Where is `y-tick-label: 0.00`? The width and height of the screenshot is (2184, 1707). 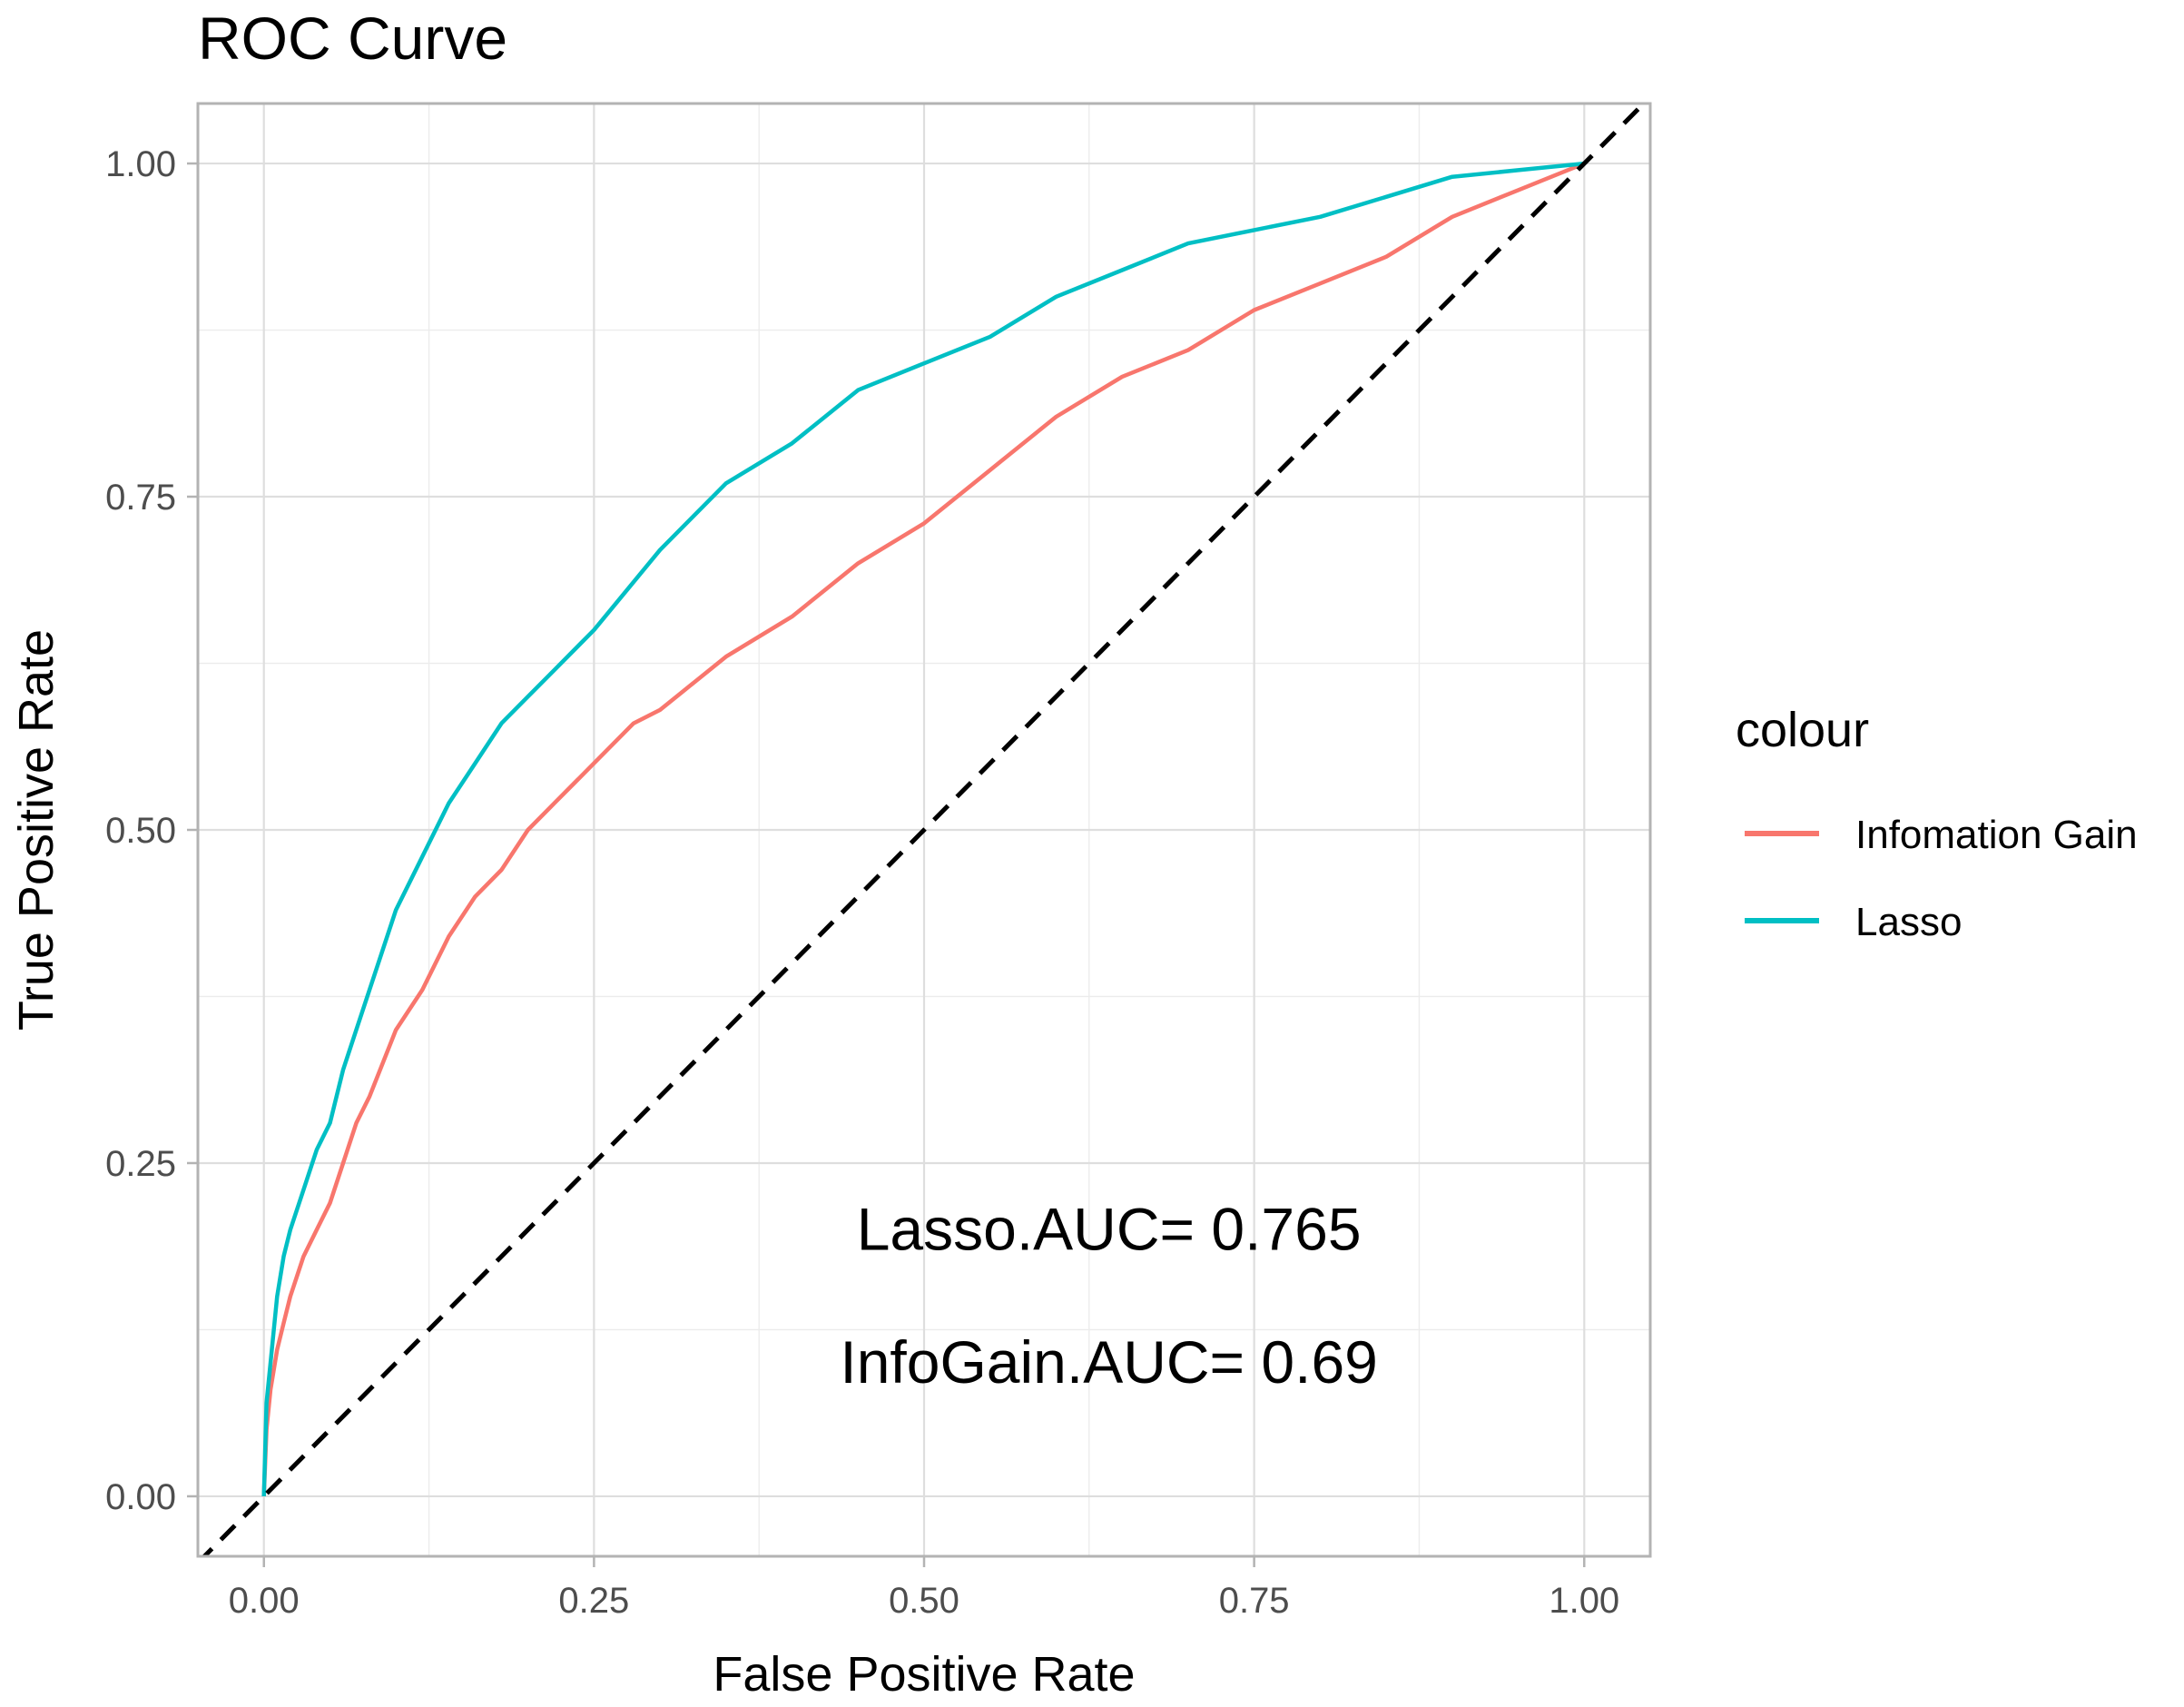
y-tick-label: 0.00 is located at coordinates (141, 1497).